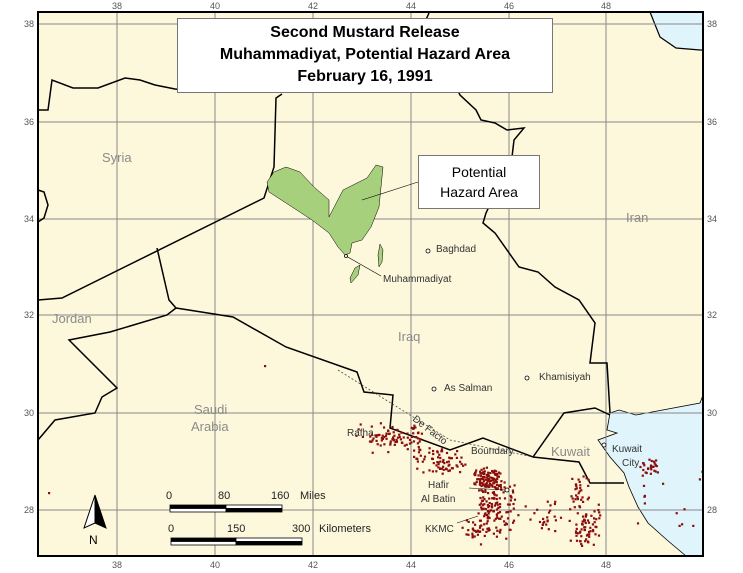  I want to click on label-baghdad: Baghdad, so click(456, 249).